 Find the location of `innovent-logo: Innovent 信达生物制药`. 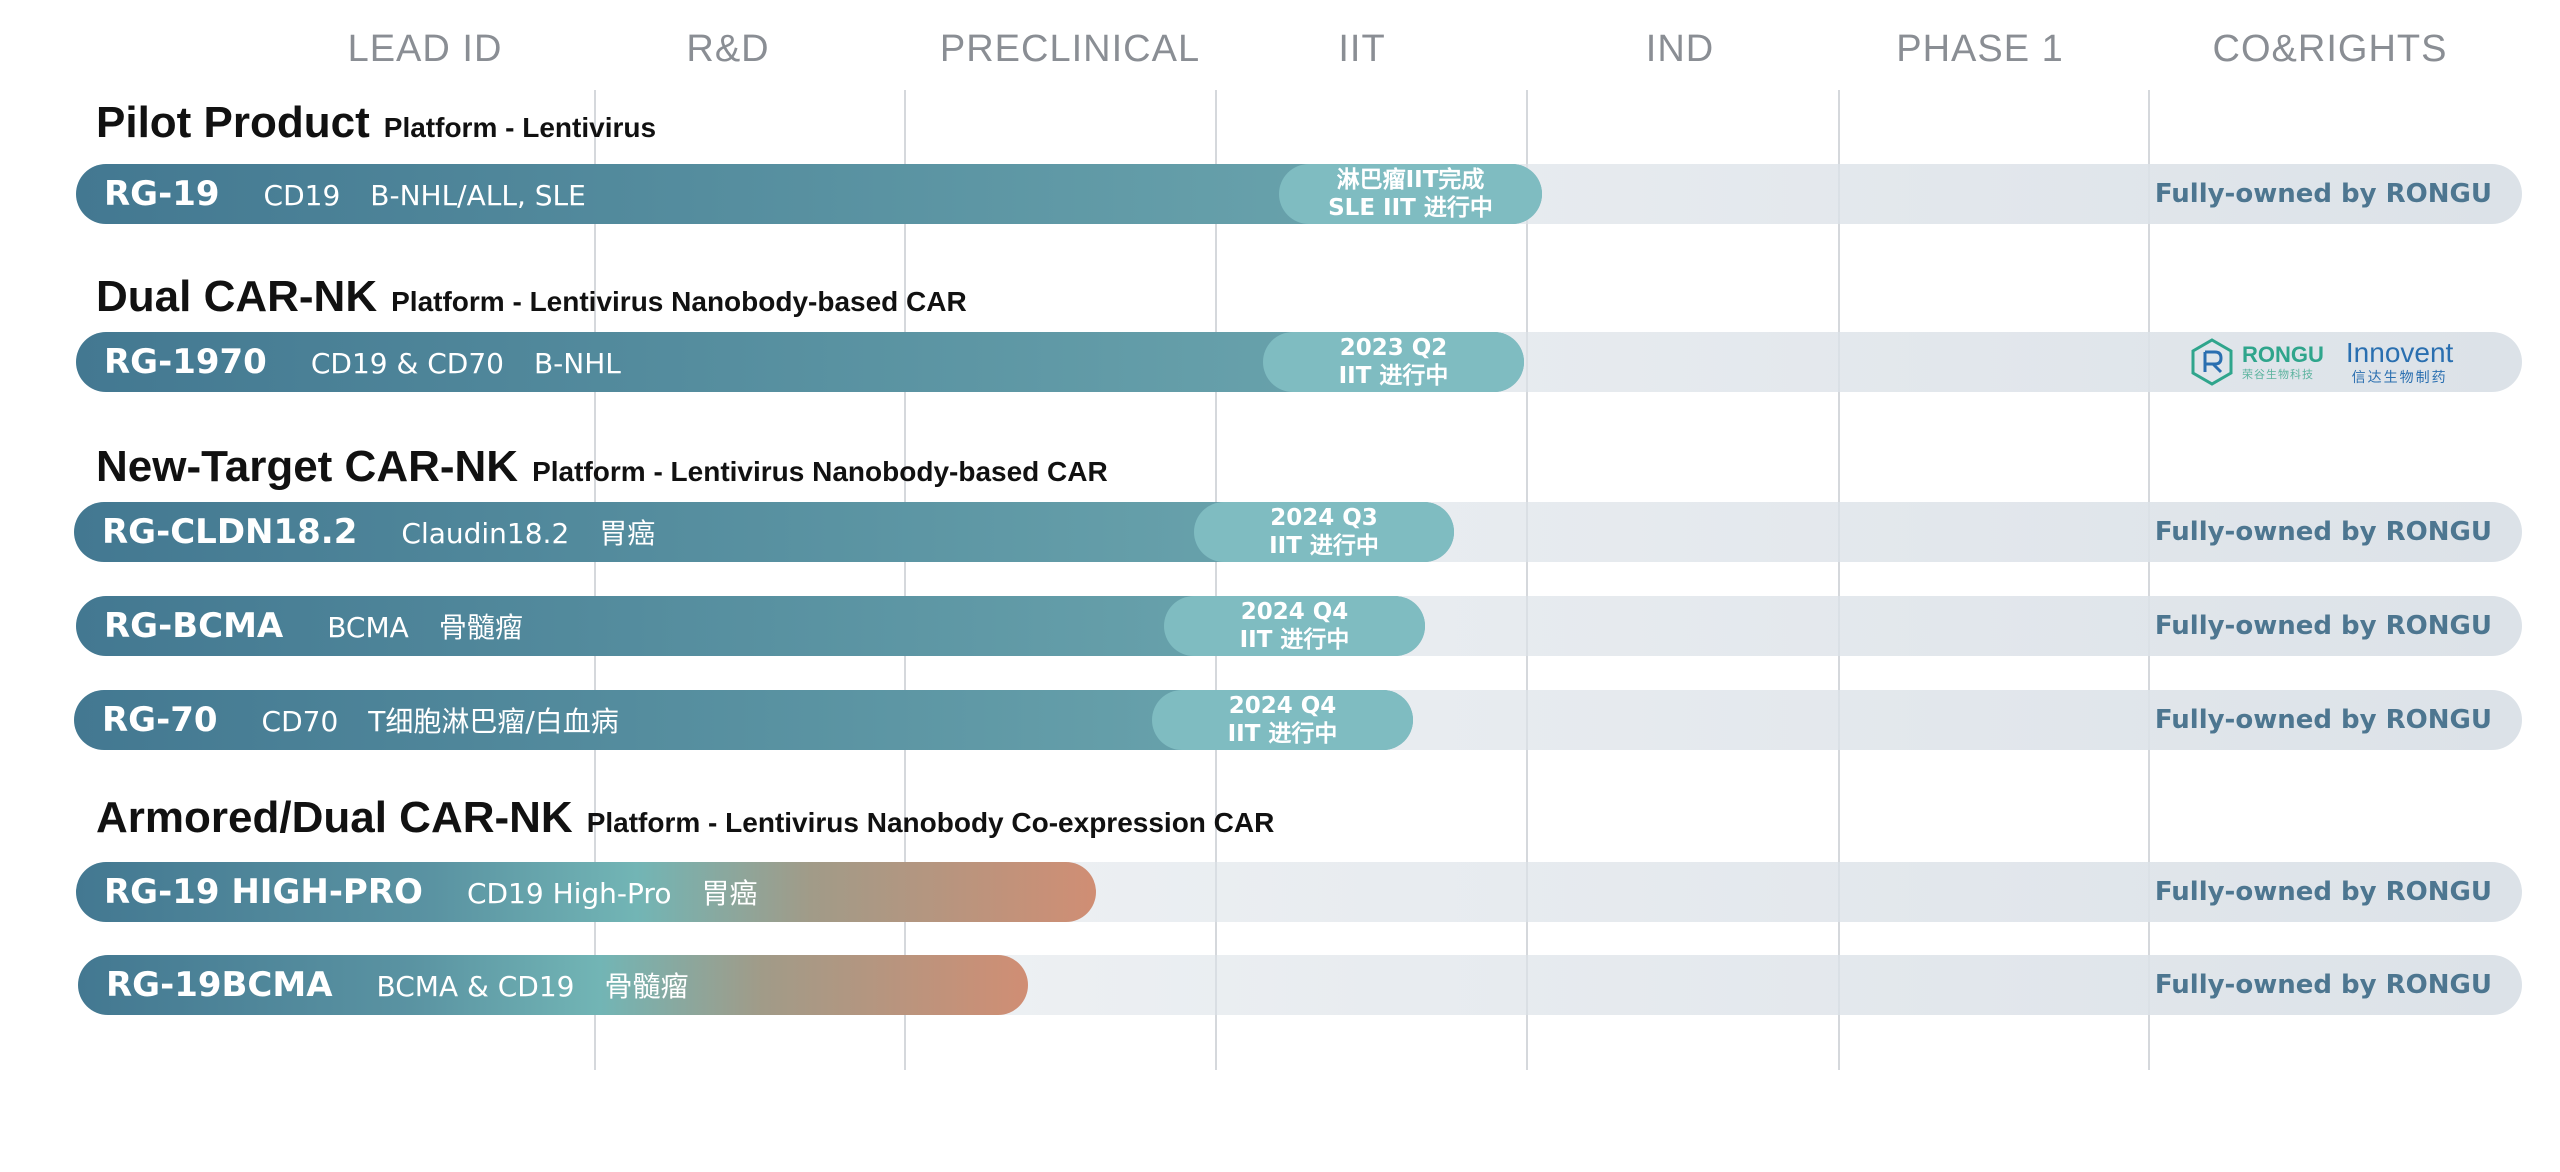

innovent-logo: Innovent 信达生物制药 is located at coordinates (2399, 361).